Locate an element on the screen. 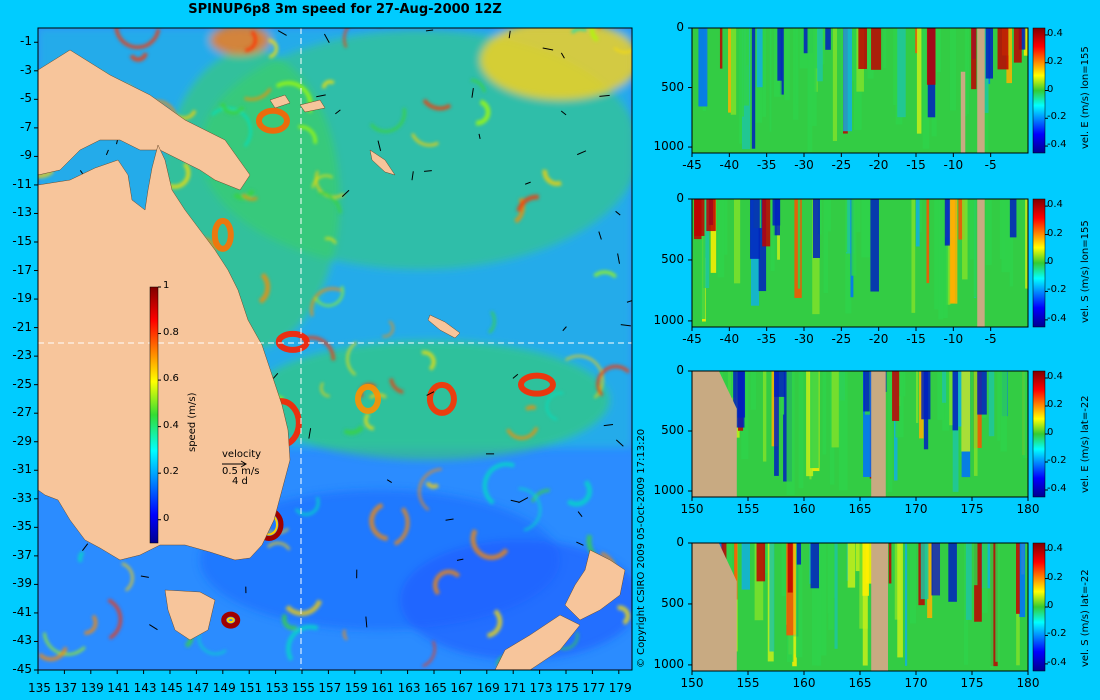  panel-x-tick-label: -40 is located at coordinates (729, 165).